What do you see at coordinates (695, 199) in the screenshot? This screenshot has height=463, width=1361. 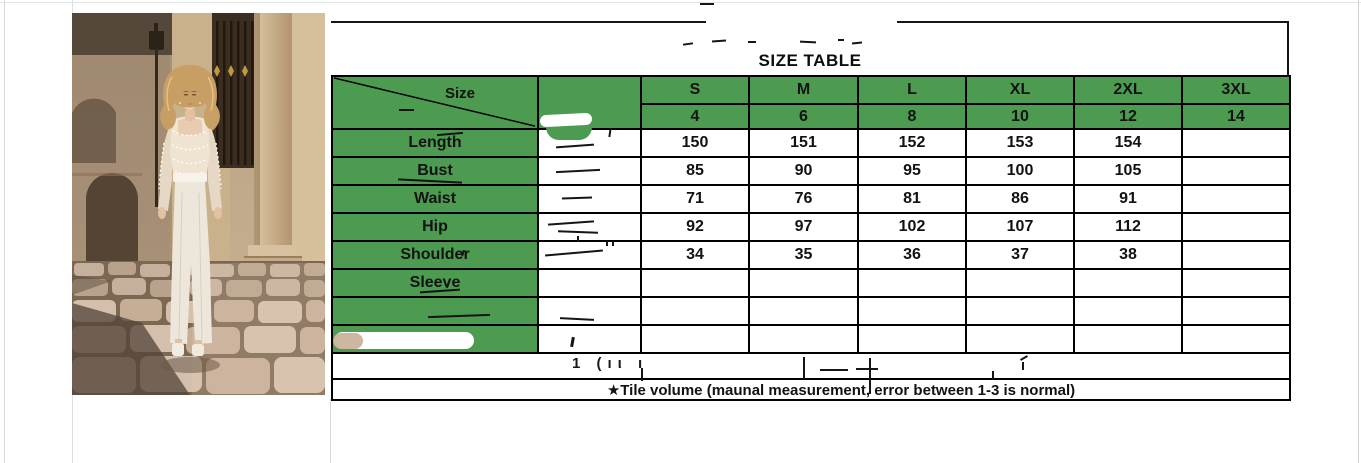 I see `value-cell: 71` at bounding box center [695, 199].